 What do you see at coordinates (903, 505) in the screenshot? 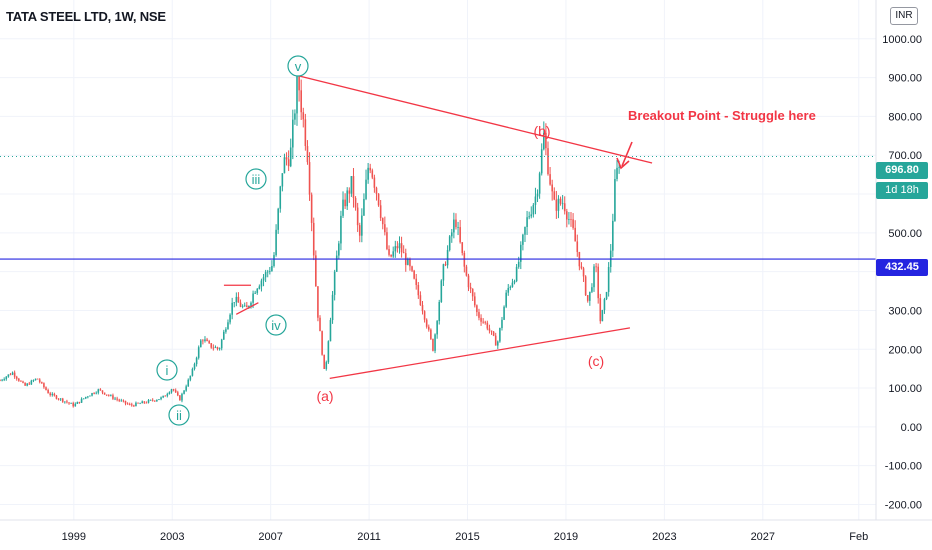
I see `price-tick-label: -200.00` at bounding box center [903, 505].